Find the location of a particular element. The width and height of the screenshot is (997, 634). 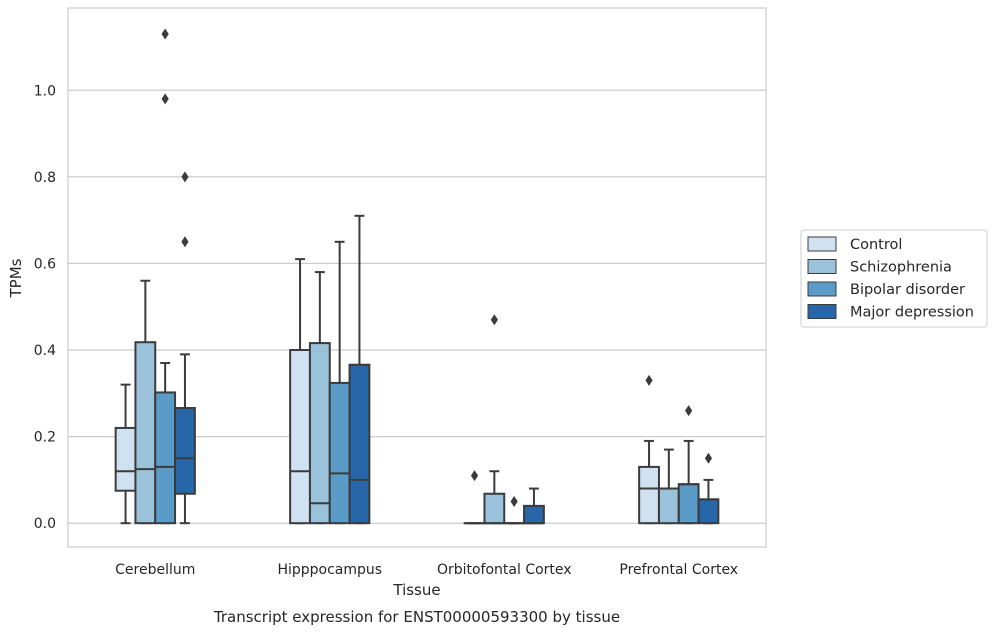

y-axis-label: TPMs is located at coordinates (16, 278).